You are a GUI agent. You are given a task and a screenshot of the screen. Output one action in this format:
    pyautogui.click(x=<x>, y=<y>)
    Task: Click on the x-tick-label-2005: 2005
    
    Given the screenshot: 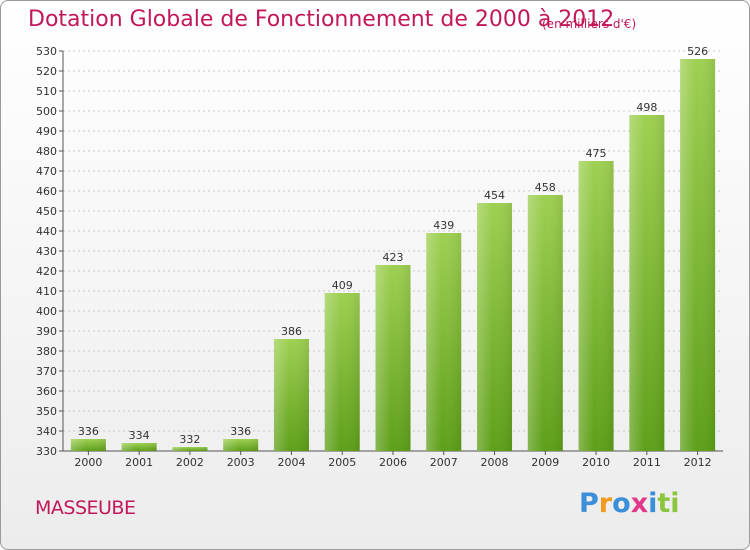 What is the action you would take?
    pyautogui.click(x=342, y=462)
    